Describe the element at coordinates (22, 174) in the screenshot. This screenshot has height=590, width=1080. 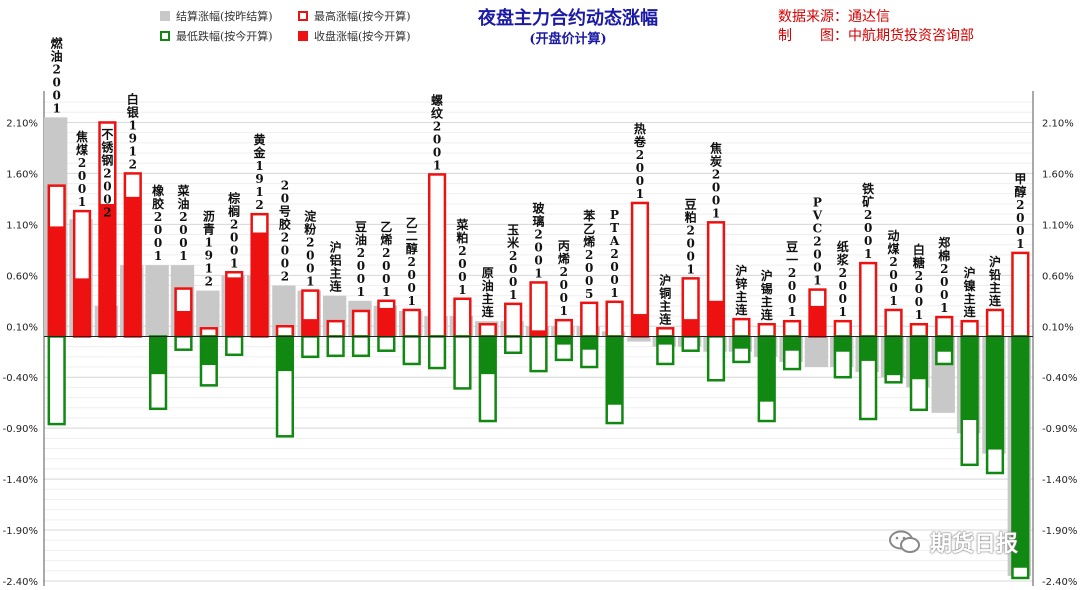
I see `y-tick-label-left: 1.60%` at that location.